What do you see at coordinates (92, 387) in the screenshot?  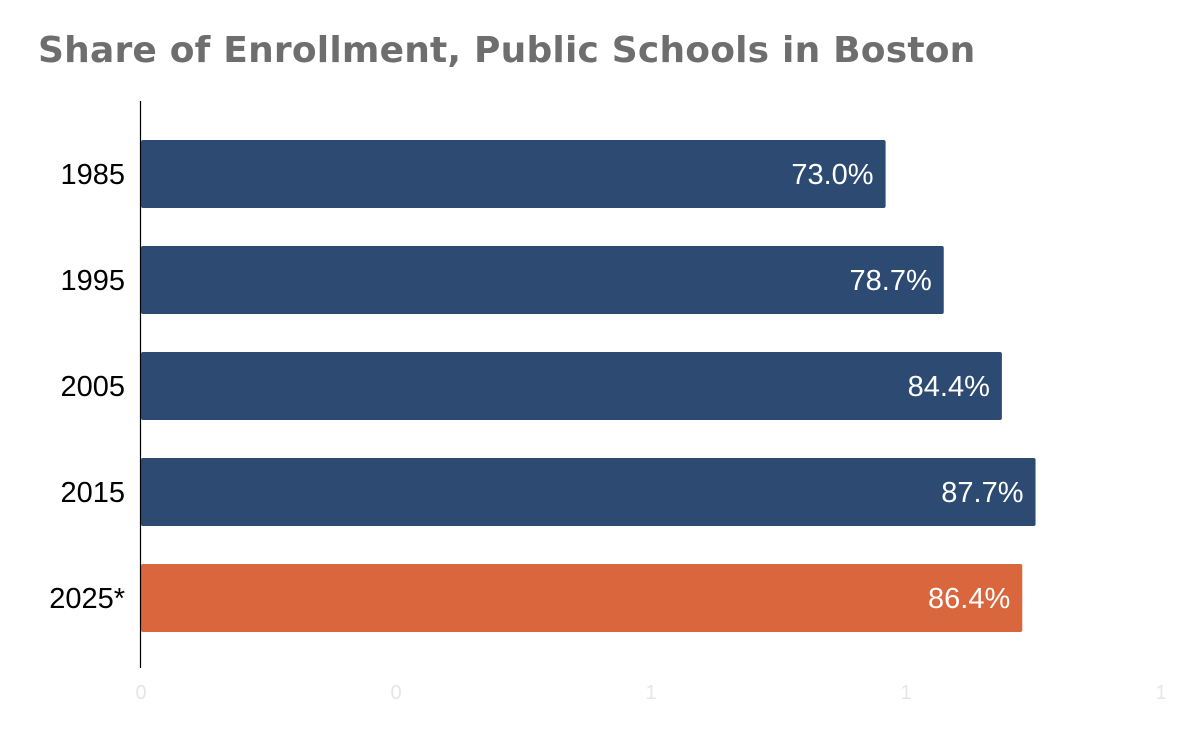 I see `category-label: 2005` at bounding box center [92, 387].